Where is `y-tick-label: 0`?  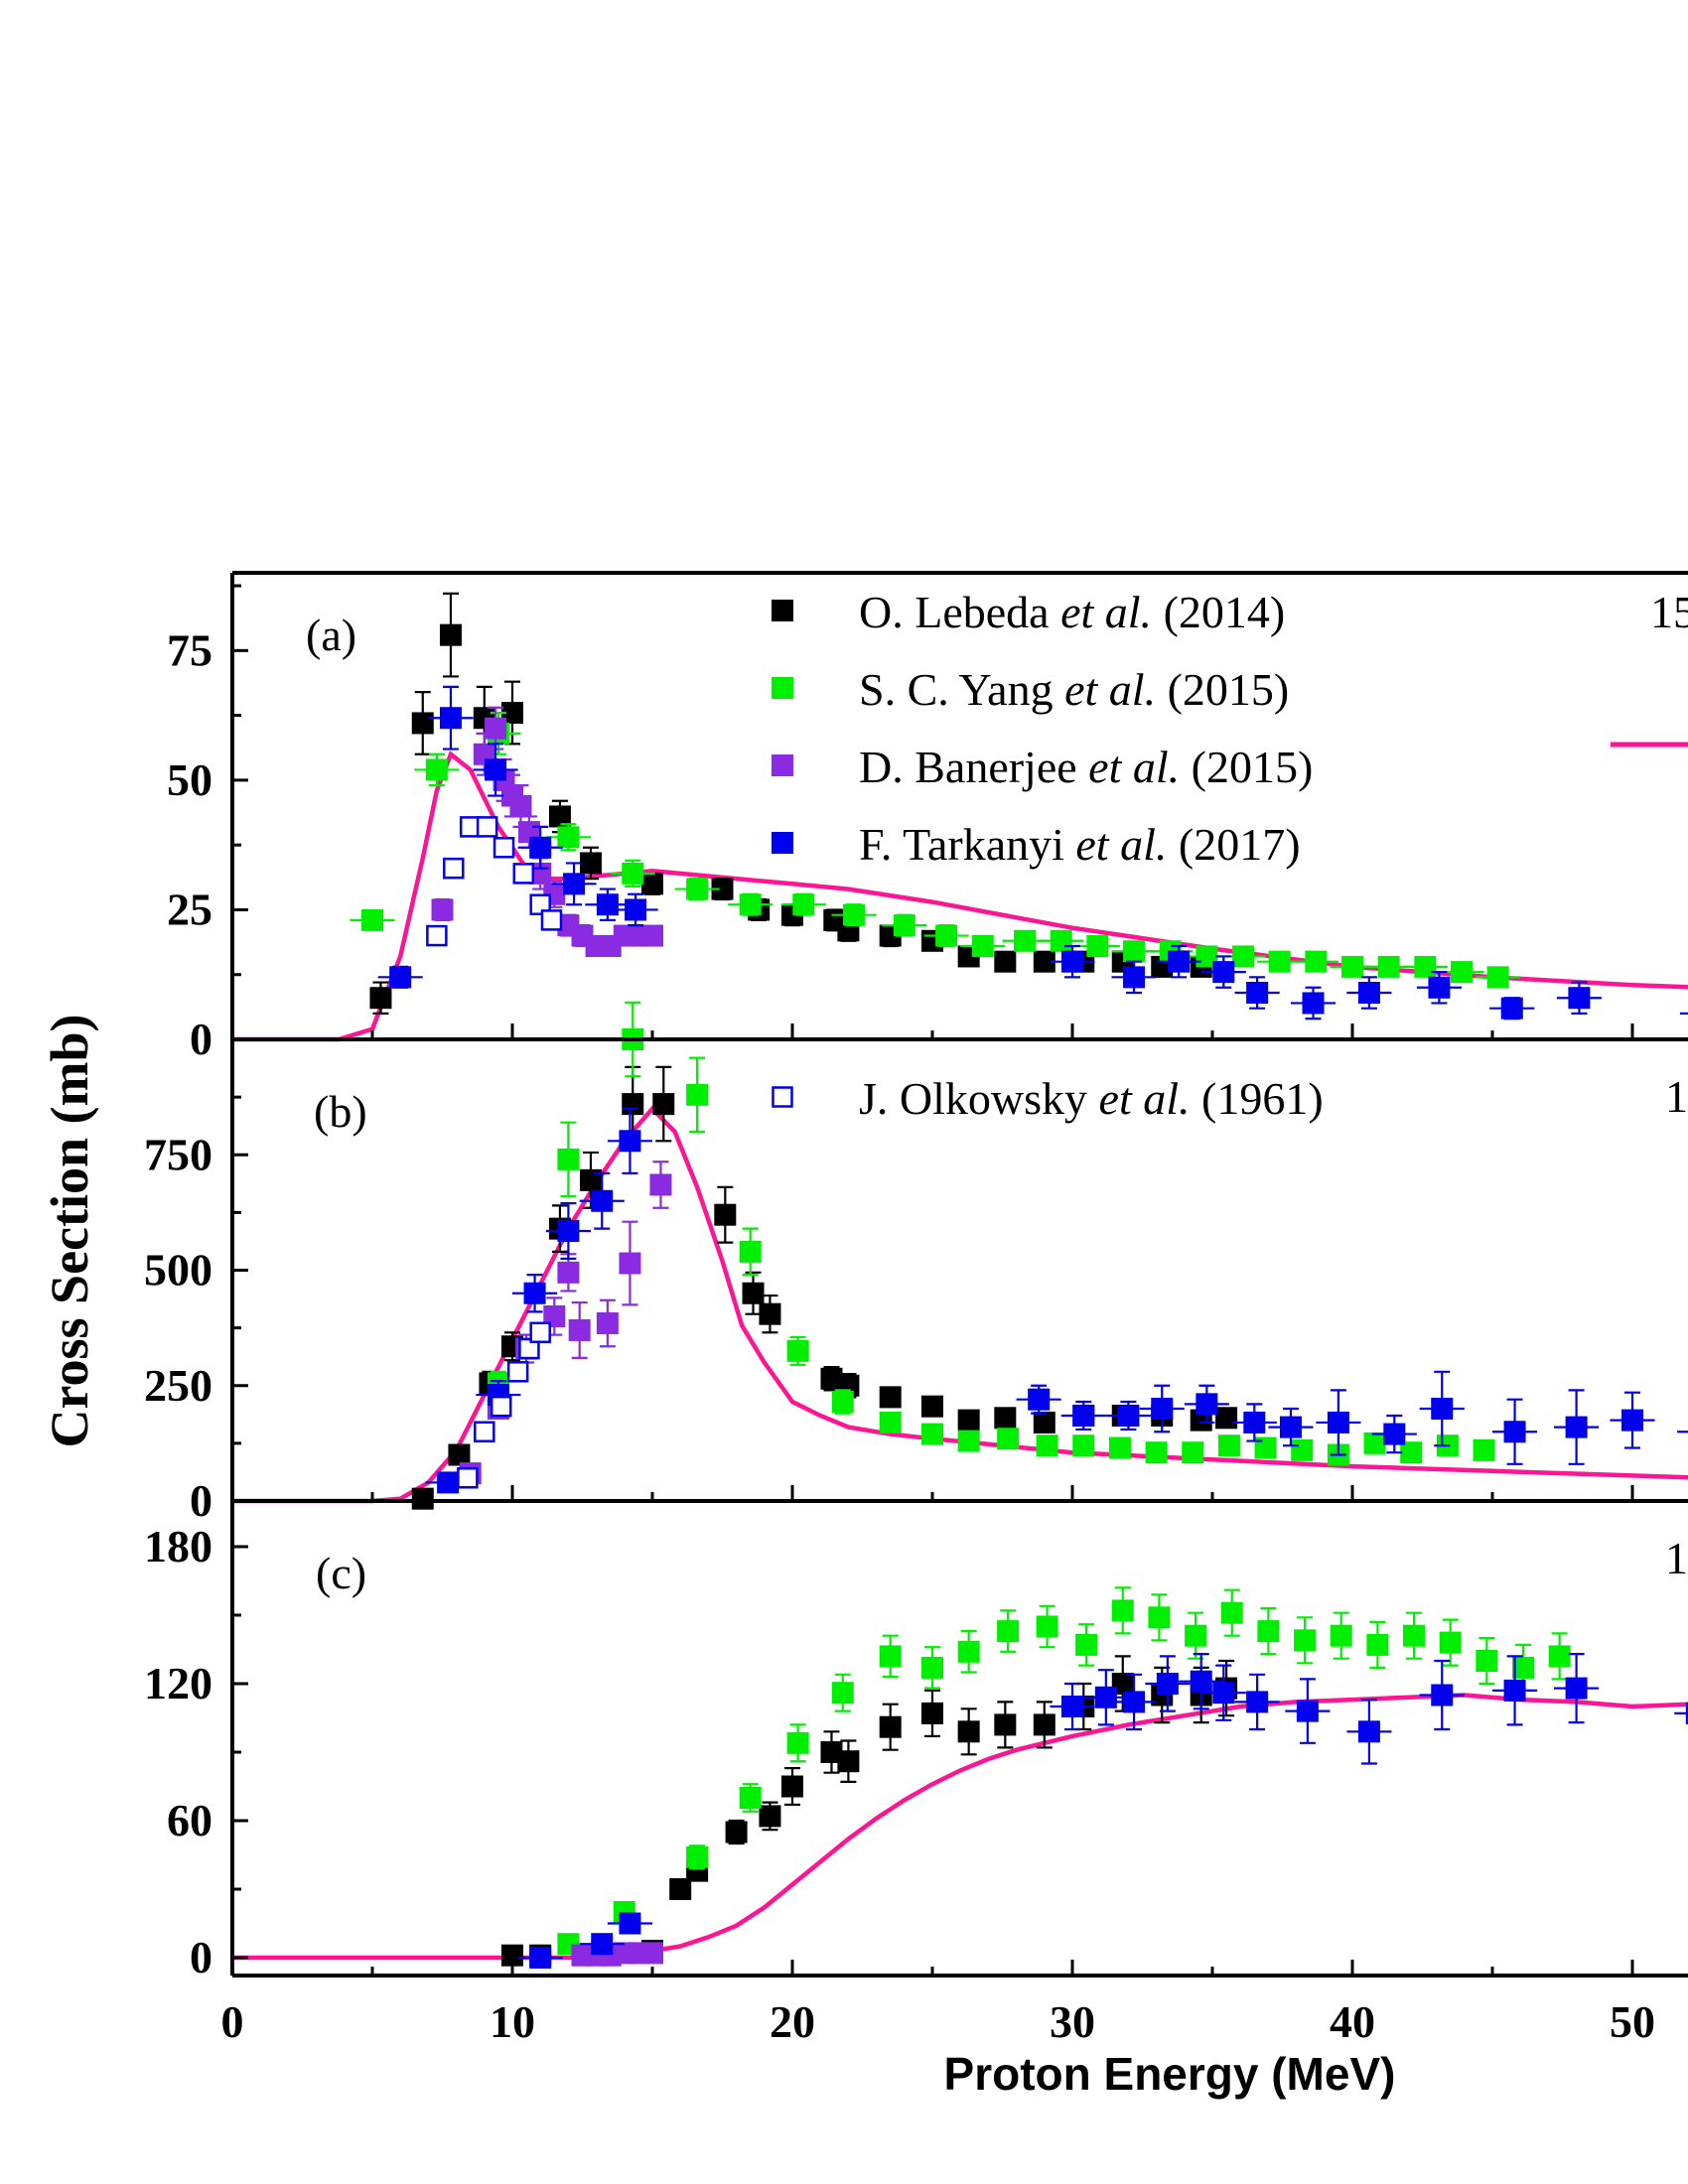
y-tick-label: 0 is located at coordinates (201, 1039).